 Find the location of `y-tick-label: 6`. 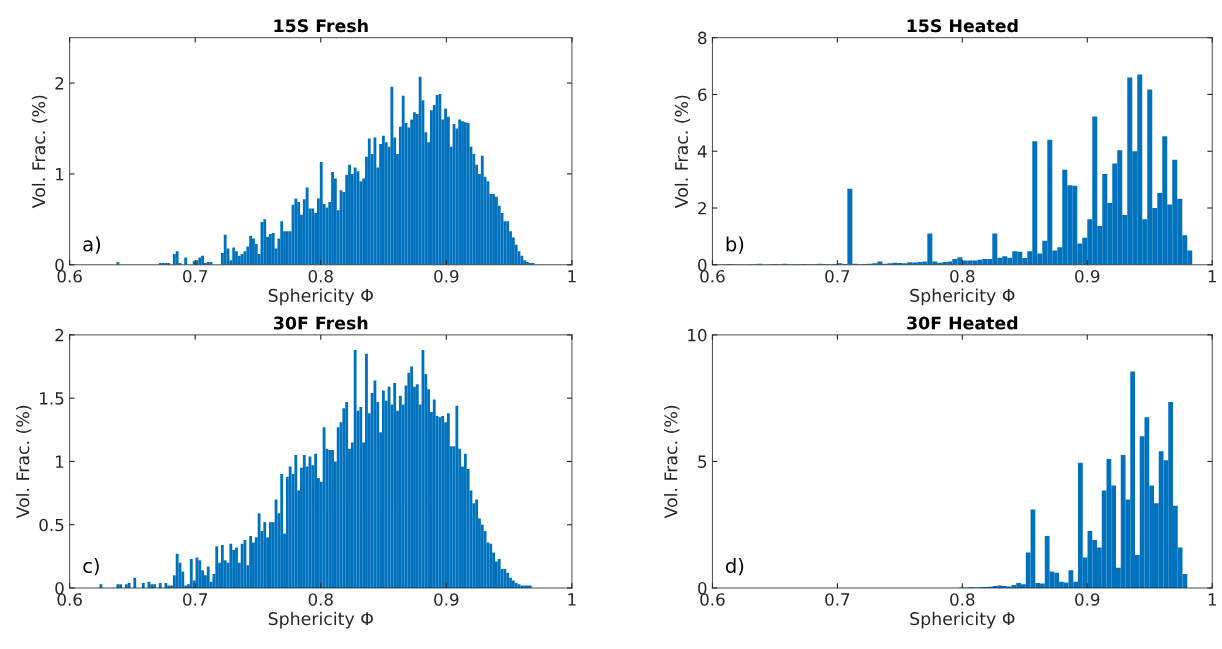

y-tick-label: 6 is located at coordinates (702, 94).